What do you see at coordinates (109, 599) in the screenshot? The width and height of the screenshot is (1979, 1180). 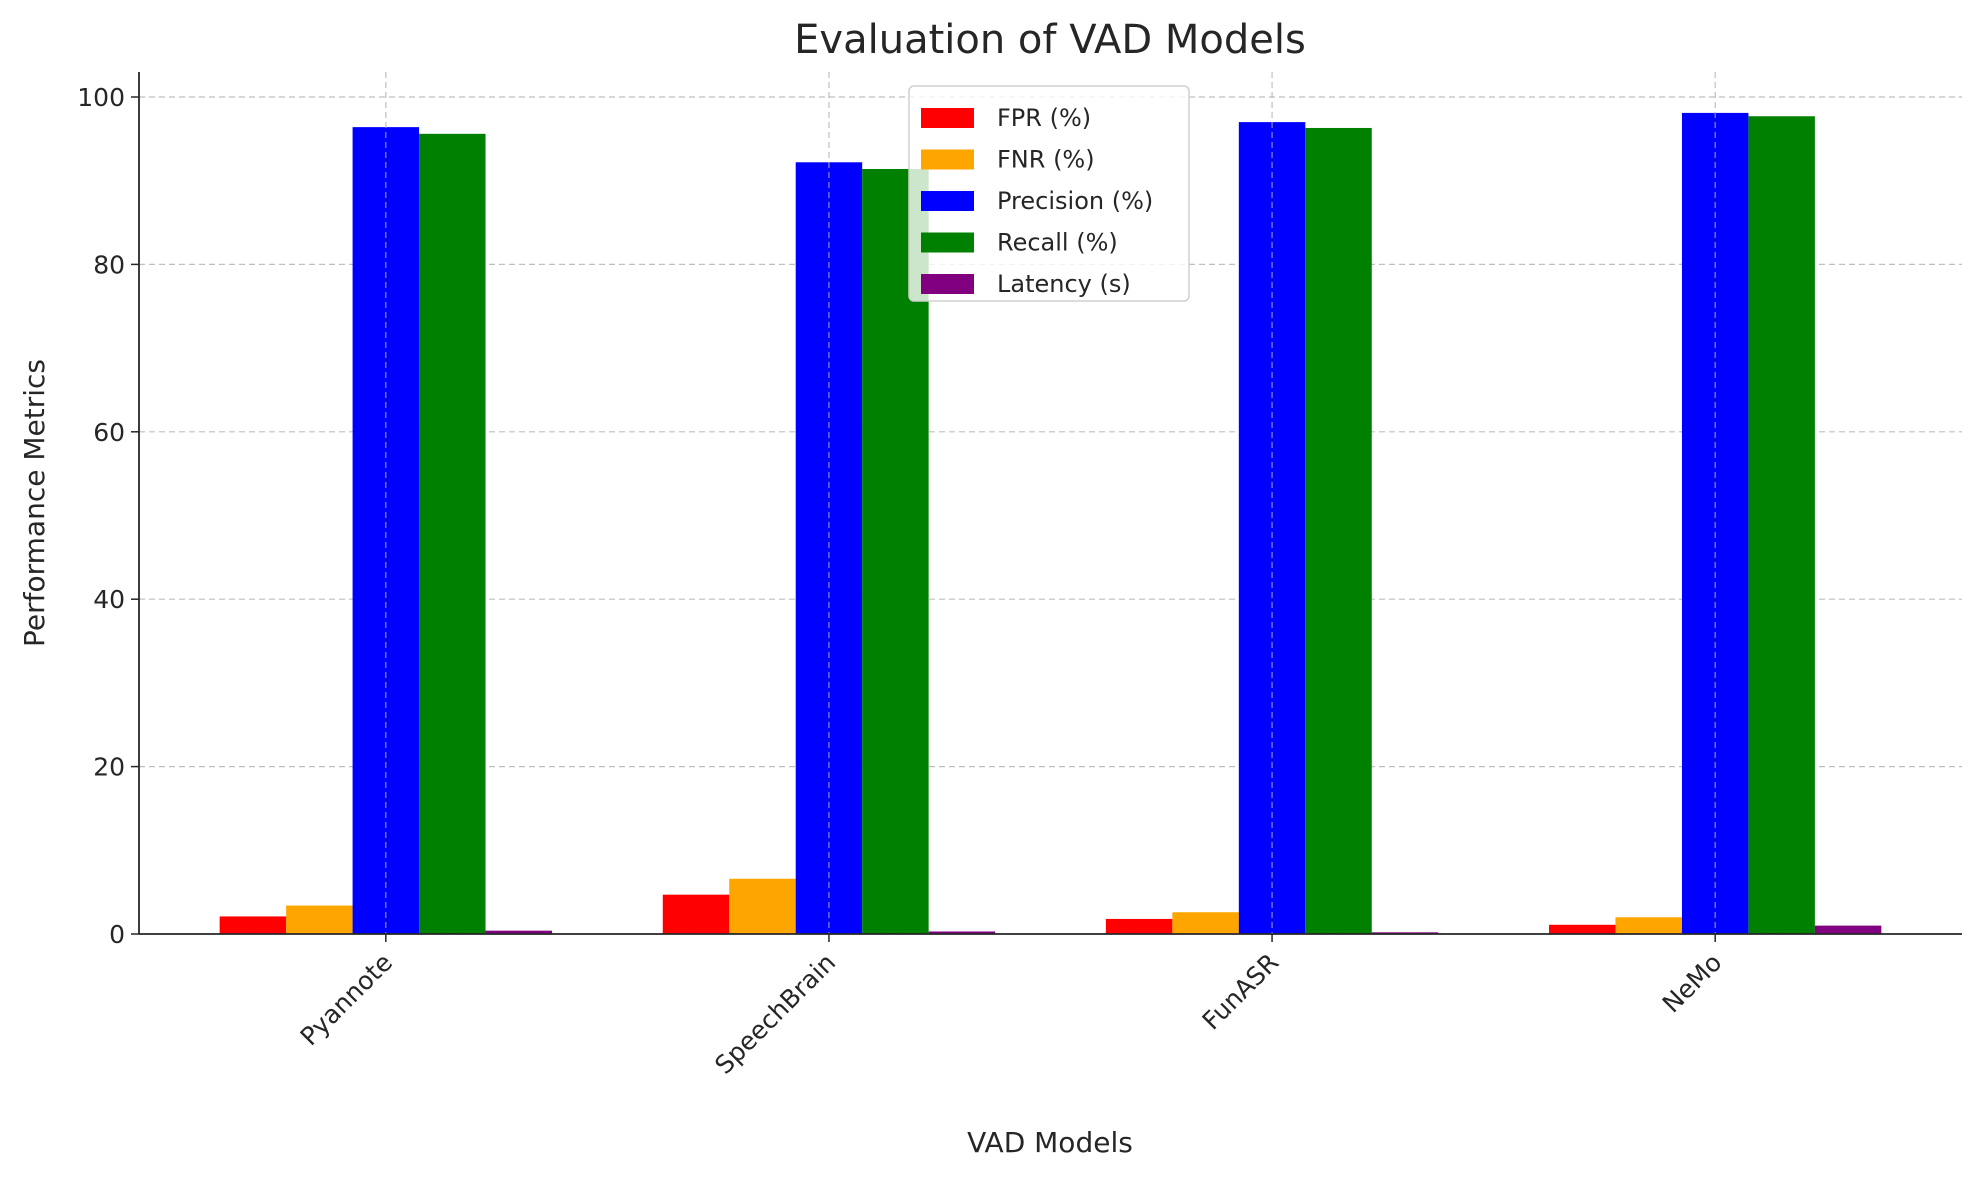 I see `y-tick-label: 40` at bounding box center [109, 599].